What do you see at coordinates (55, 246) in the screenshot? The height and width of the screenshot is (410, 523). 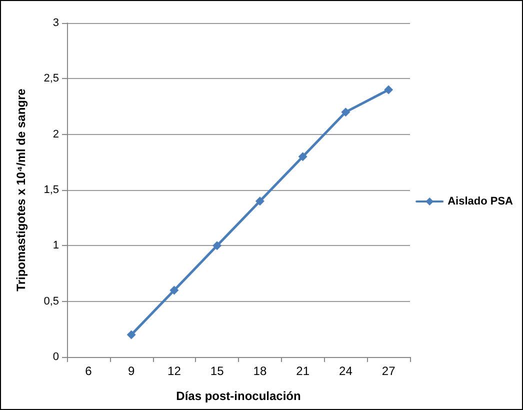 I see `y-tick-label: 1` at bounding box center [55, 246].